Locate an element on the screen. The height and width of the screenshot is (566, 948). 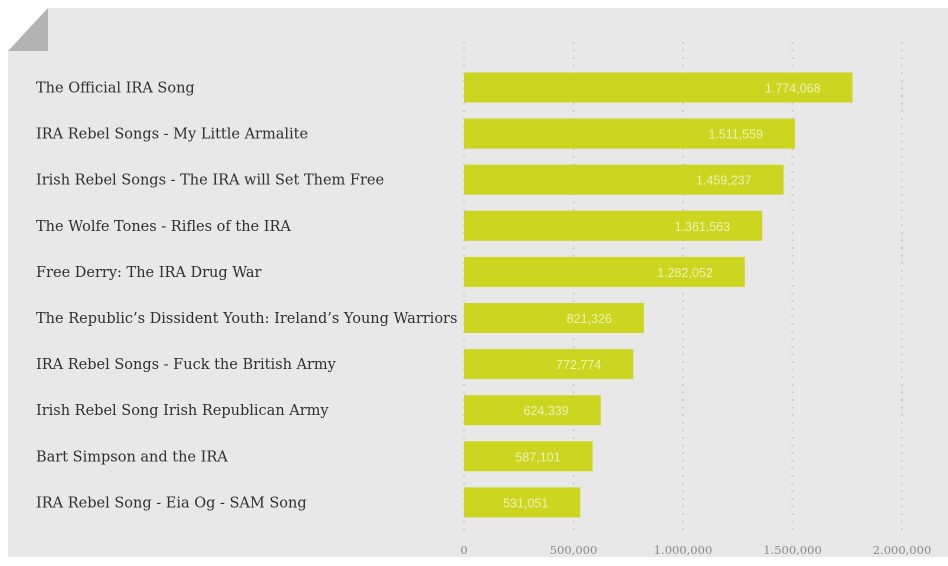
category-label: IRA Rebel Songs - Fuck the British Army is located at coordinates (186, 365).